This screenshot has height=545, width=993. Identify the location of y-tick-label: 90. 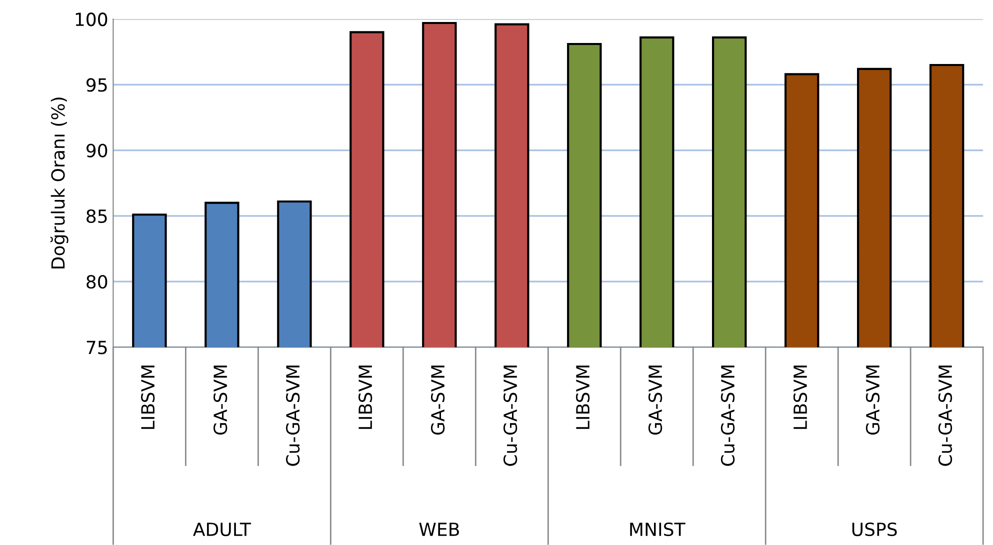
(97, 151).